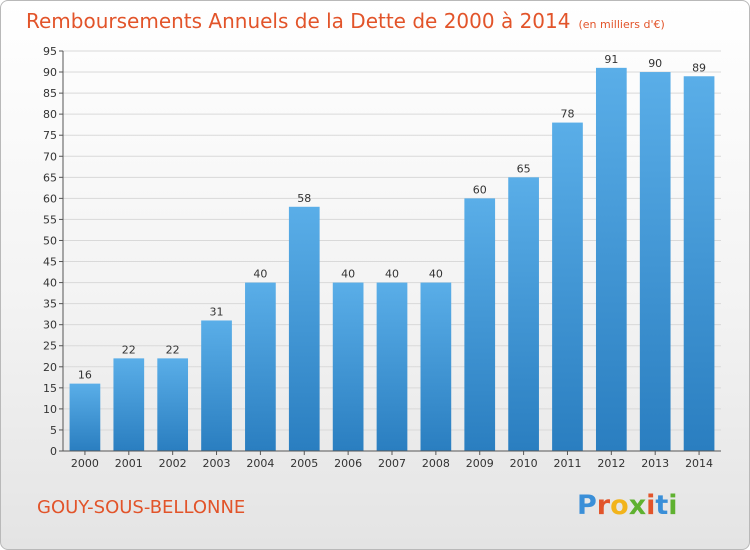 The width and height of the screenshot is (750, 550). Describe the element at coordinates (348, 366) in the screenshot. I see `bar-2006` at that location.